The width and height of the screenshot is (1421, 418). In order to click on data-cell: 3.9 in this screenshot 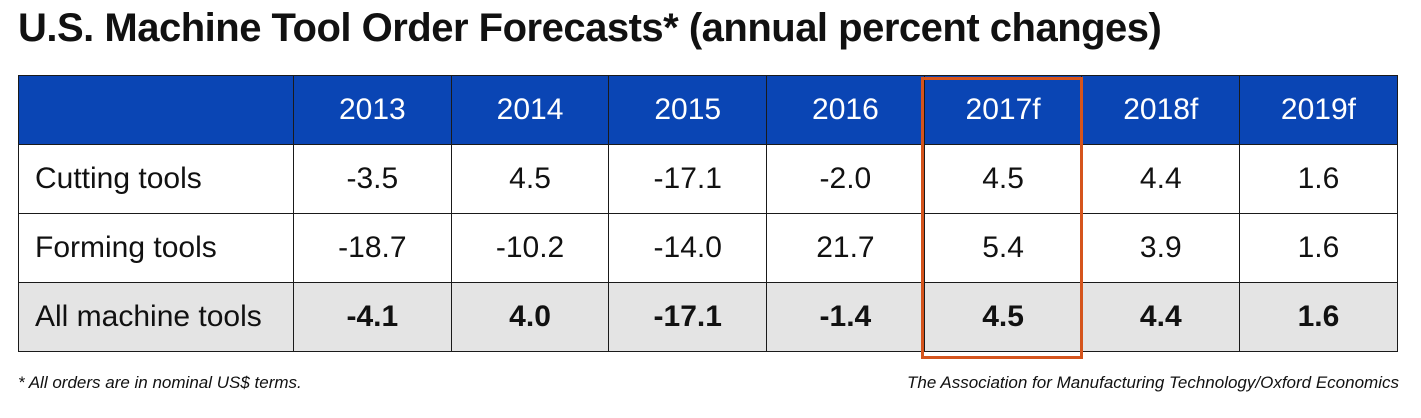, I will do `click(1161, 248)`.